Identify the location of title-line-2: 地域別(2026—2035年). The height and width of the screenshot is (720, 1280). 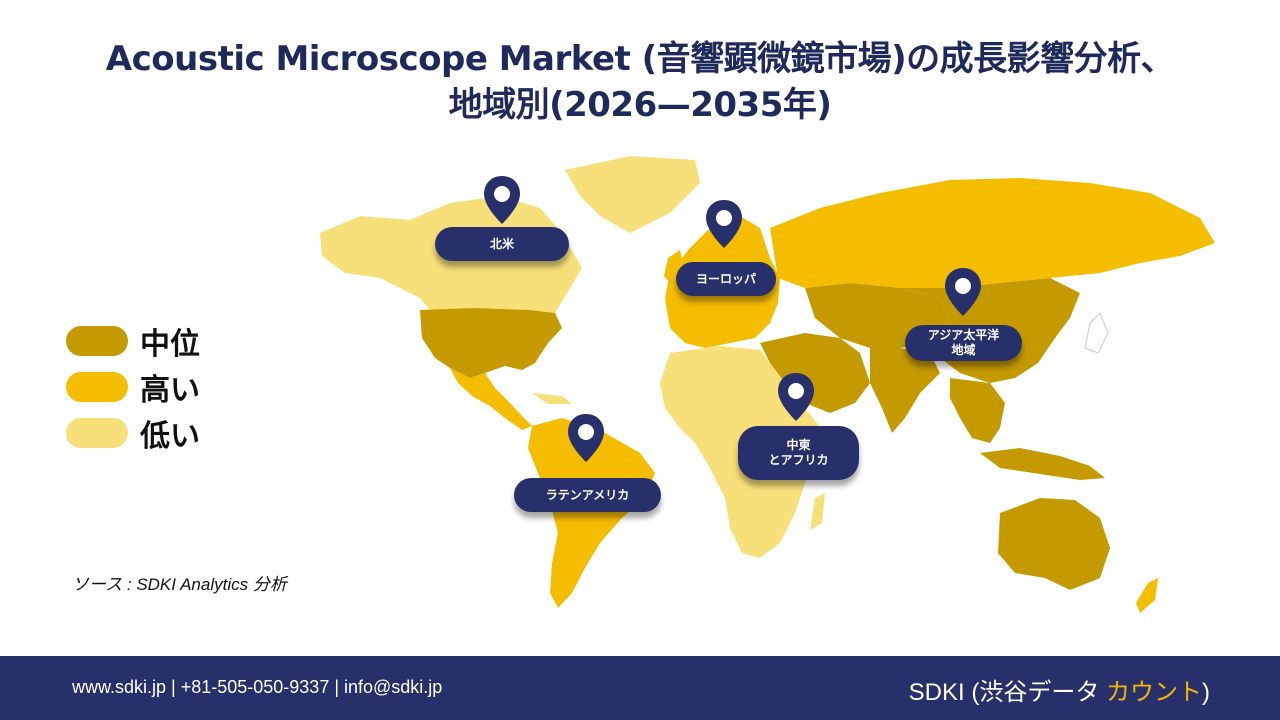
(640, 105).